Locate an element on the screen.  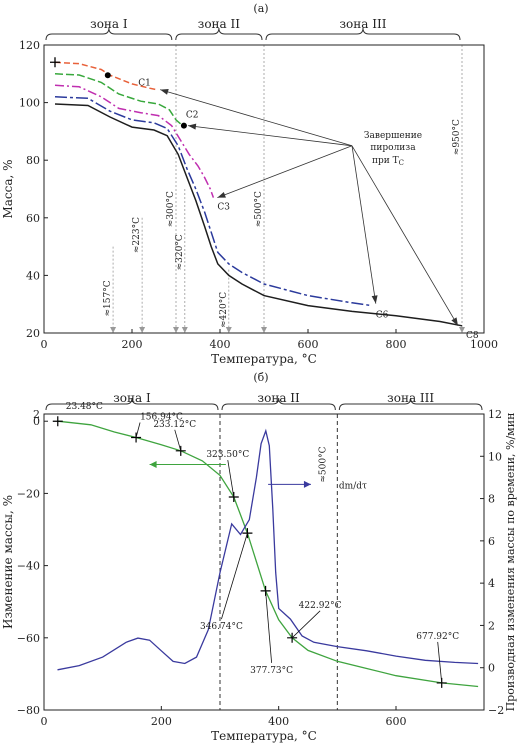
y-tick-label: −40 is located at coordinates (28, 566).